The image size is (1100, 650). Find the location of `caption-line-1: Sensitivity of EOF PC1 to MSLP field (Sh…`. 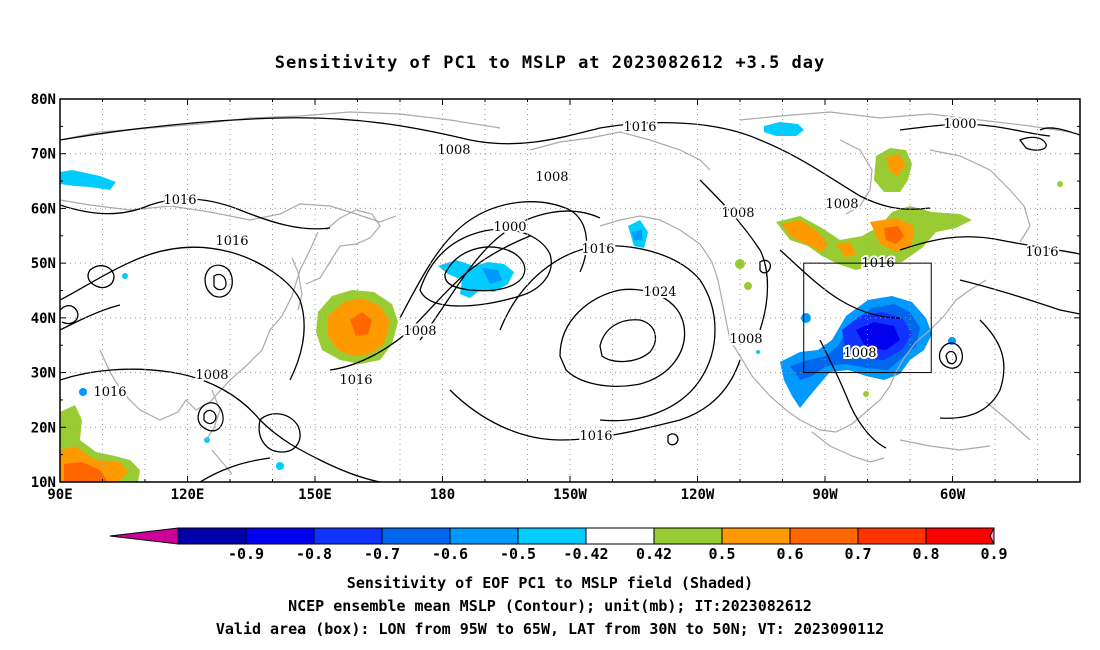

caption-line-1: Sensitivity of EOF PC1 to MSLP field (Sh… is located at coordinates (550, 583).